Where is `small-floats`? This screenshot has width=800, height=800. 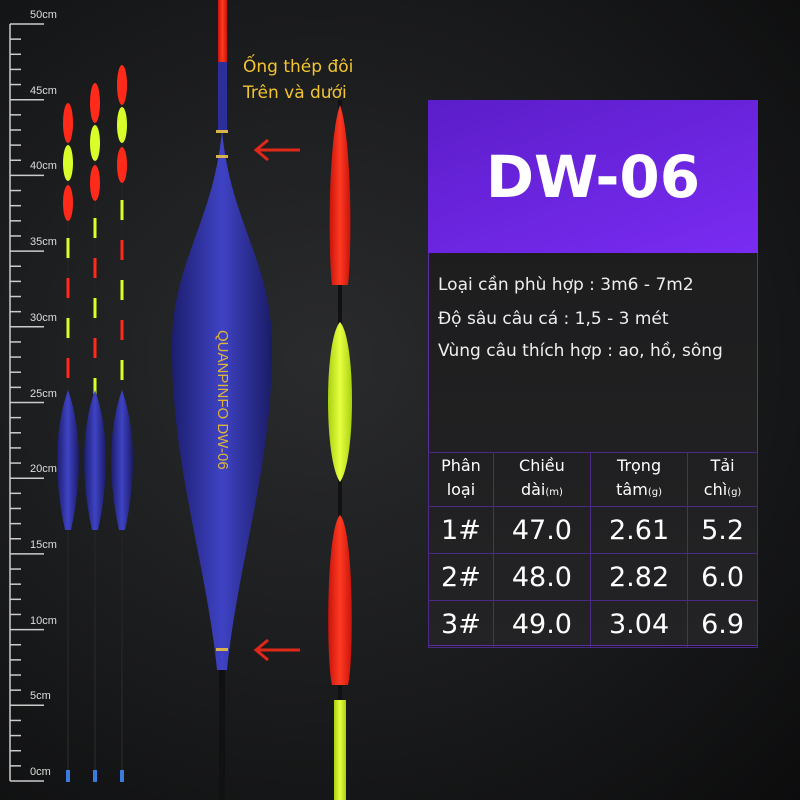 small-floats is located at coordinates (95, 423).